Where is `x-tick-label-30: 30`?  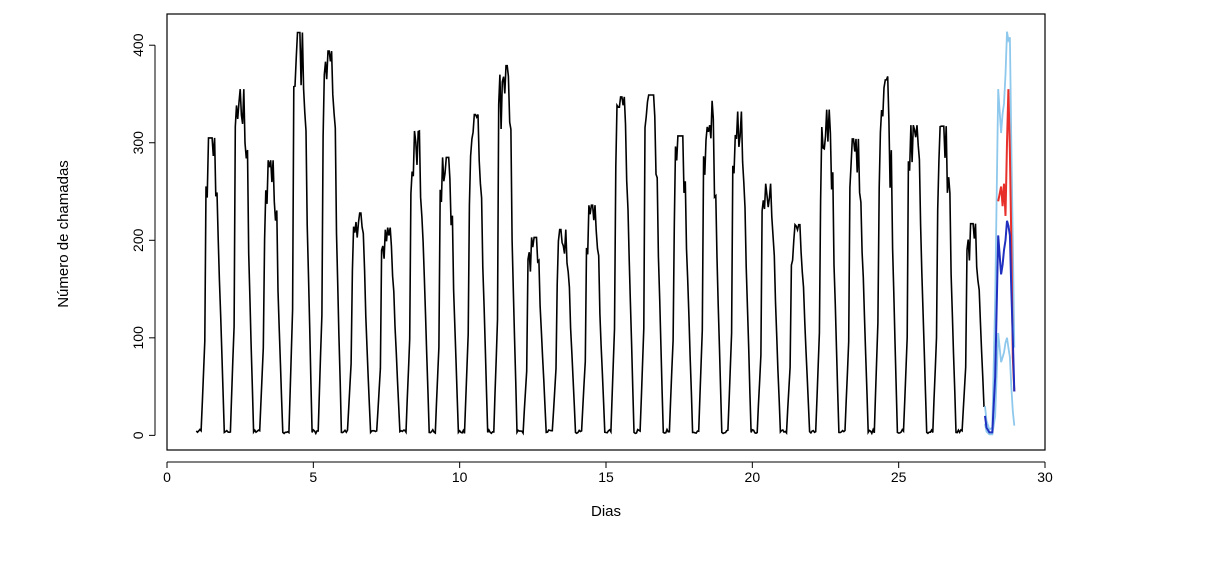 x-tick-label-30: 30 is located at coordinates (1045, 477).